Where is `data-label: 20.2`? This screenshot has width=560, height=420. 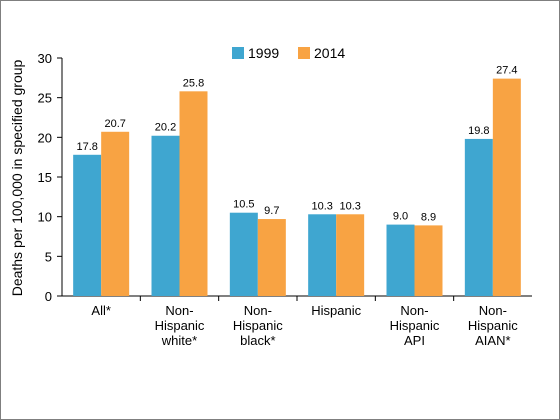
data-label: 20.2 is located at coordinates (165, 128).